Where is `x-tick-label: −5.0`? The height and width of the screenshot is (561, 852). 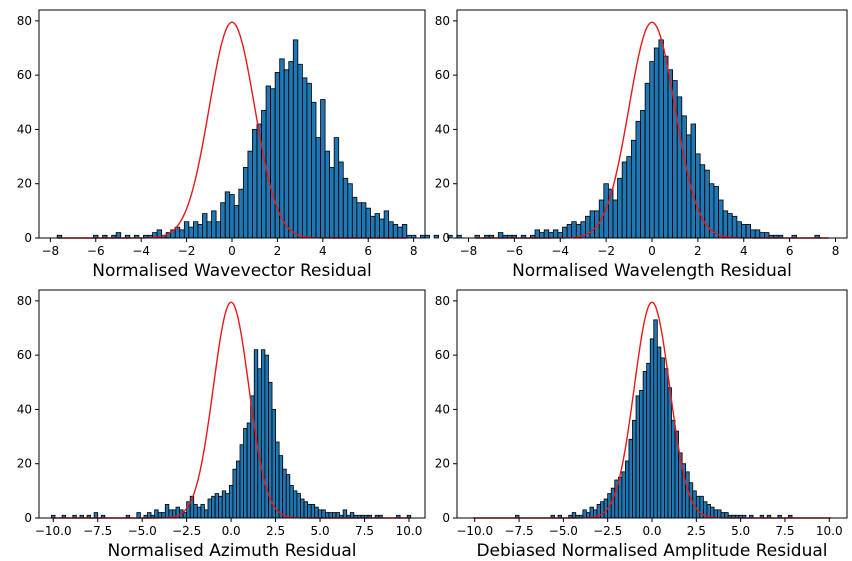
x-tick-label: −5.0 is located at coordinates (142, 531).